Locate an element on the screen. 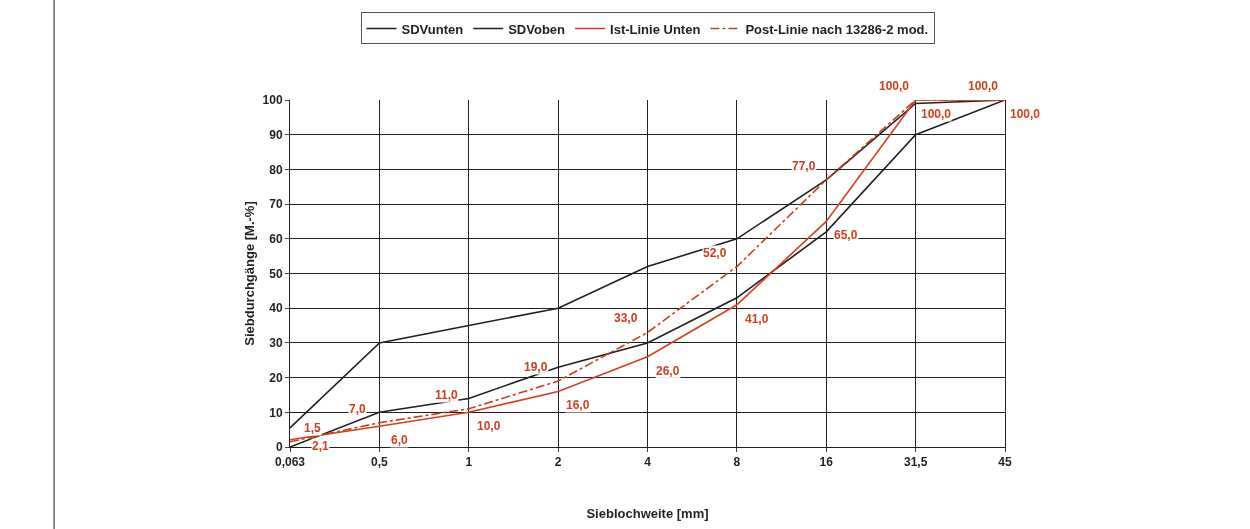 The height and width of the screenshot is (529, 1250). y-tick-label: 30 is located at coordinates (276, 343).